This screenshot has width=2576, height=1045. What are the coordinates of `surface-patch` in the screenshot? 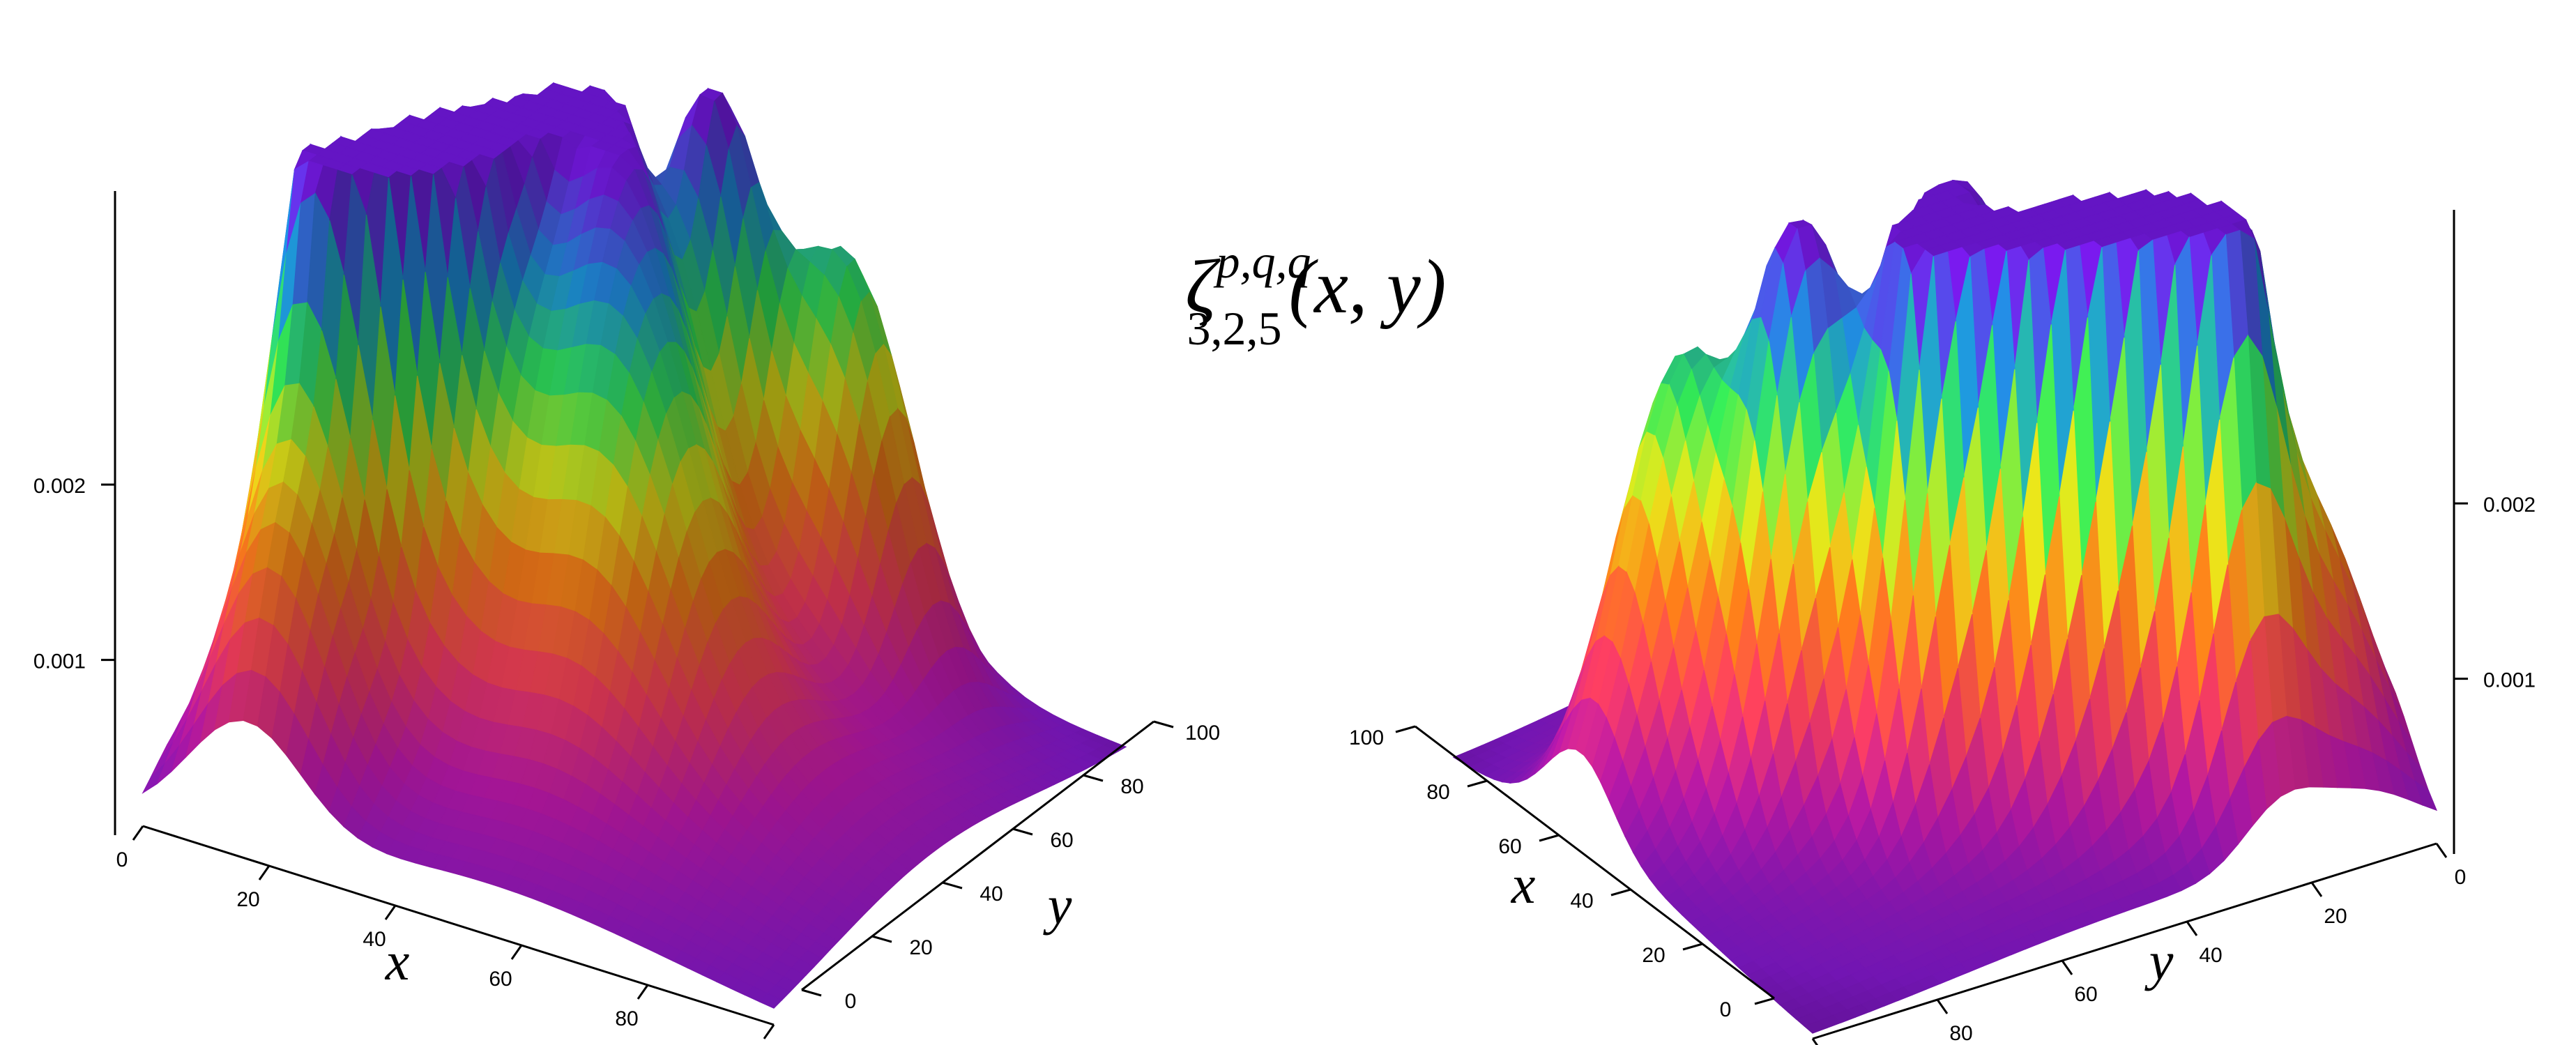 It's located at (771, 1001).